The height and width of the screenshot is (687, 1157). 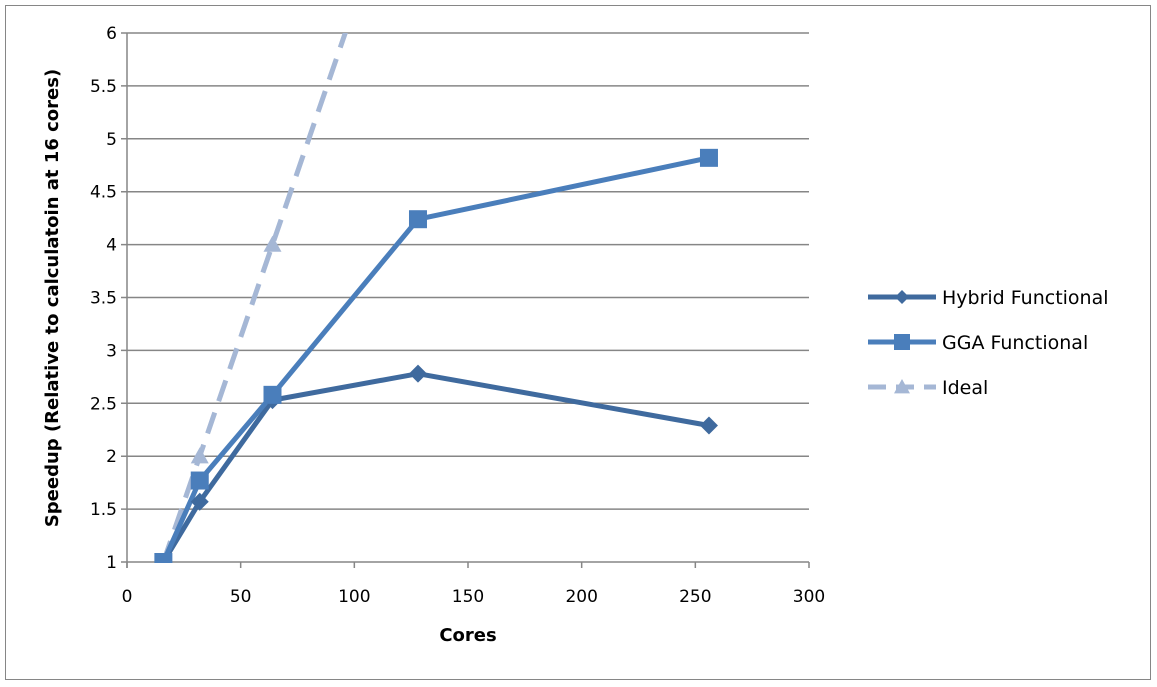 What do you see at coordinates (902, 386) in the screenshot?
I see `legend-triangle-icon` at bounding box center [902, 386].